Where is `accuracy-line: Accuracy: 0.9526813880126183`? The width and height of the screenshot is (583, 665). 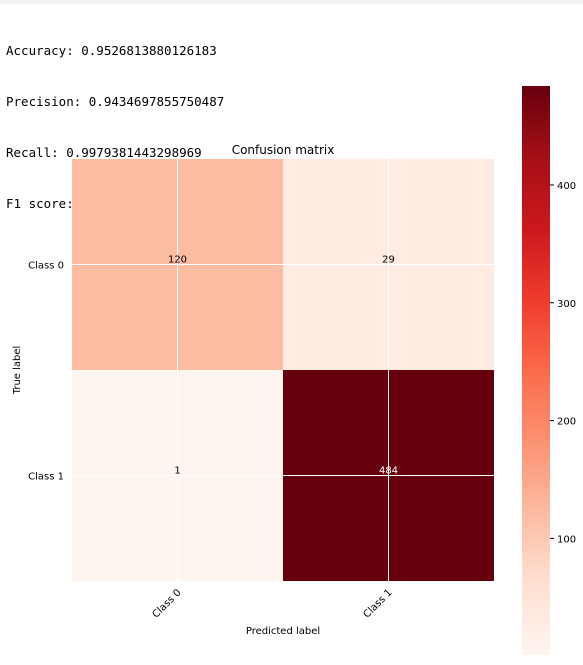 accuracy-line: Accuracy: 0.9526813880126183 is located at coordinates (111, 50).